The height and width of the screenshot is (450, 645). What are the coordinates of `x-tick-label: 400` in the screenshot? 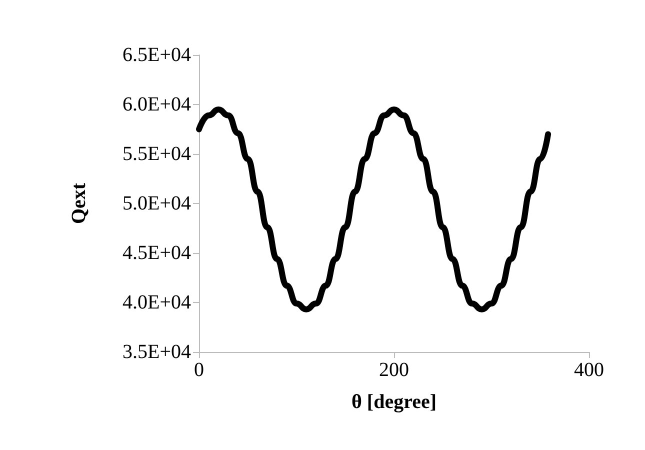 It's located at (589, 370).